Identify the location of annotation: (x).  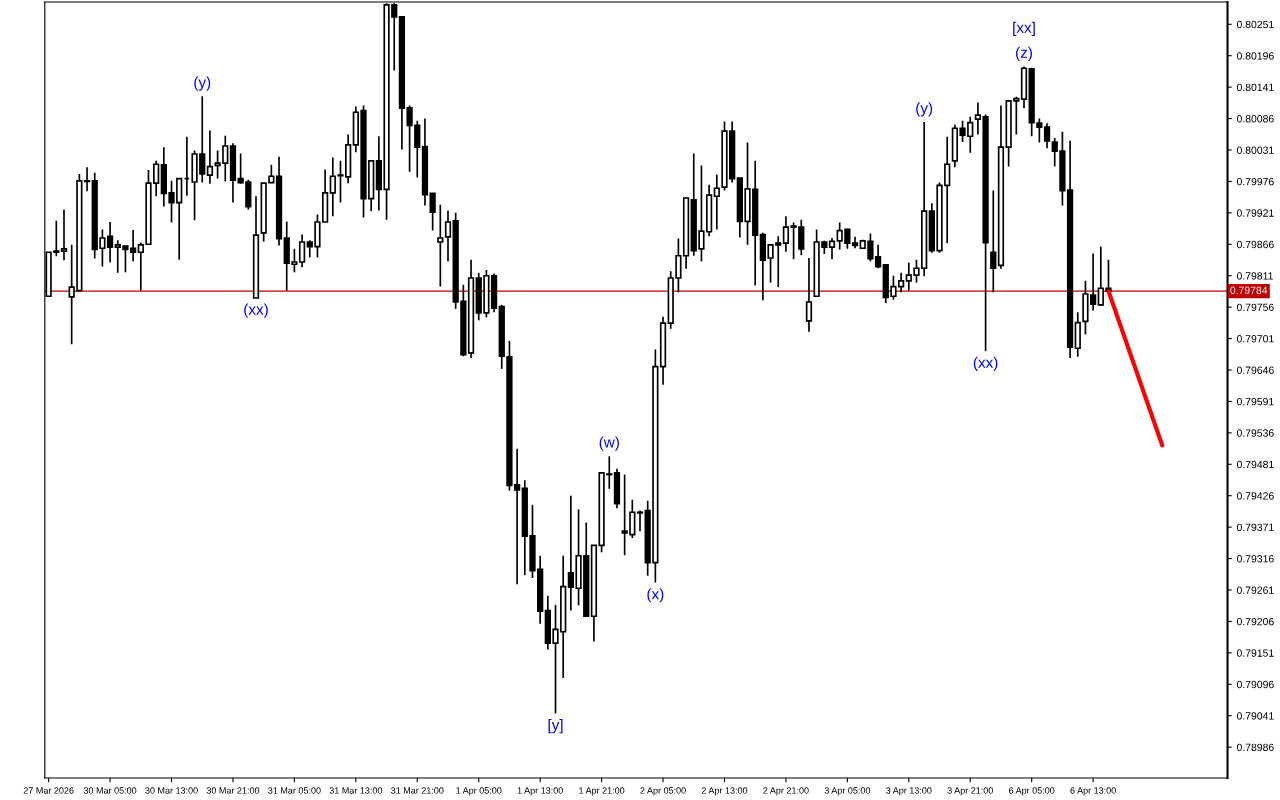
(655, 595).